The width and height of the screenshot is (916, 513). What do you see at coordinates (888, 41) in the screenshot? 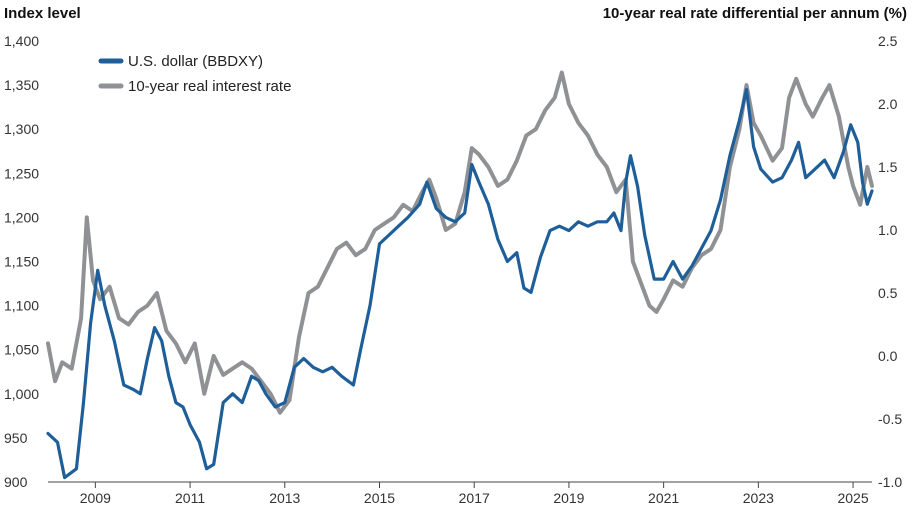
I see `right-tick-label: 2.5` at bounding box center [888, 41].